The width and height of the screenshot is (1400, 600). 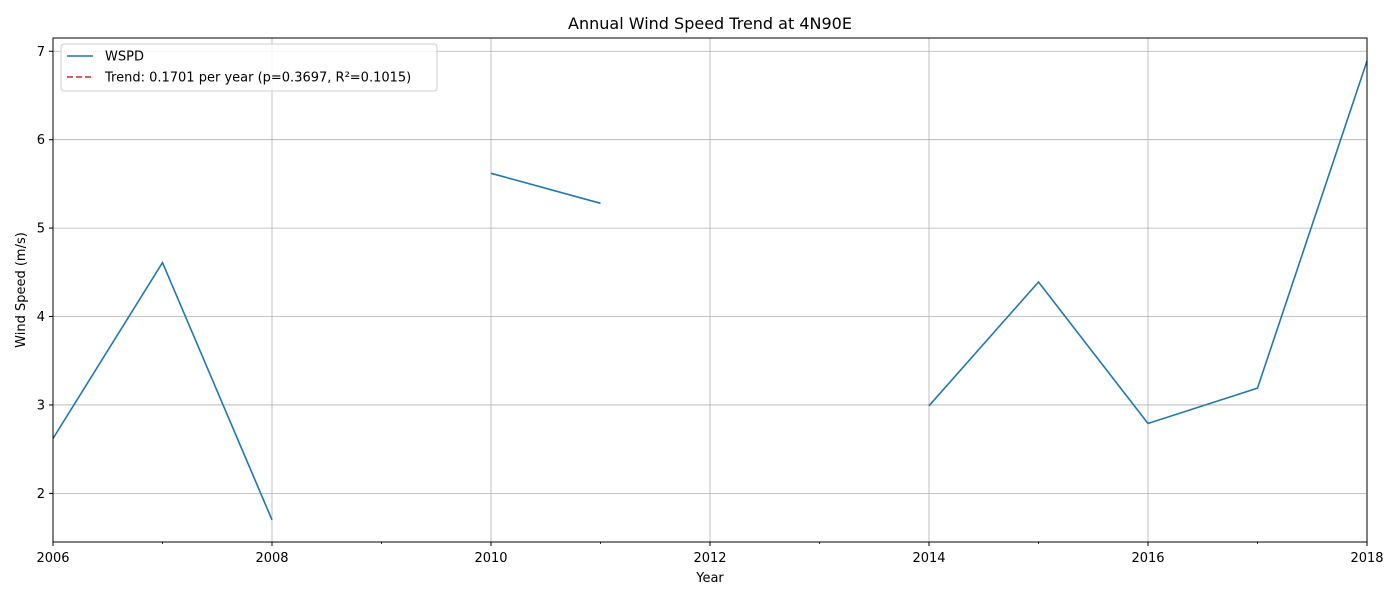 I want to click on x-tick-label: 2010, so click(x=490, y=558).